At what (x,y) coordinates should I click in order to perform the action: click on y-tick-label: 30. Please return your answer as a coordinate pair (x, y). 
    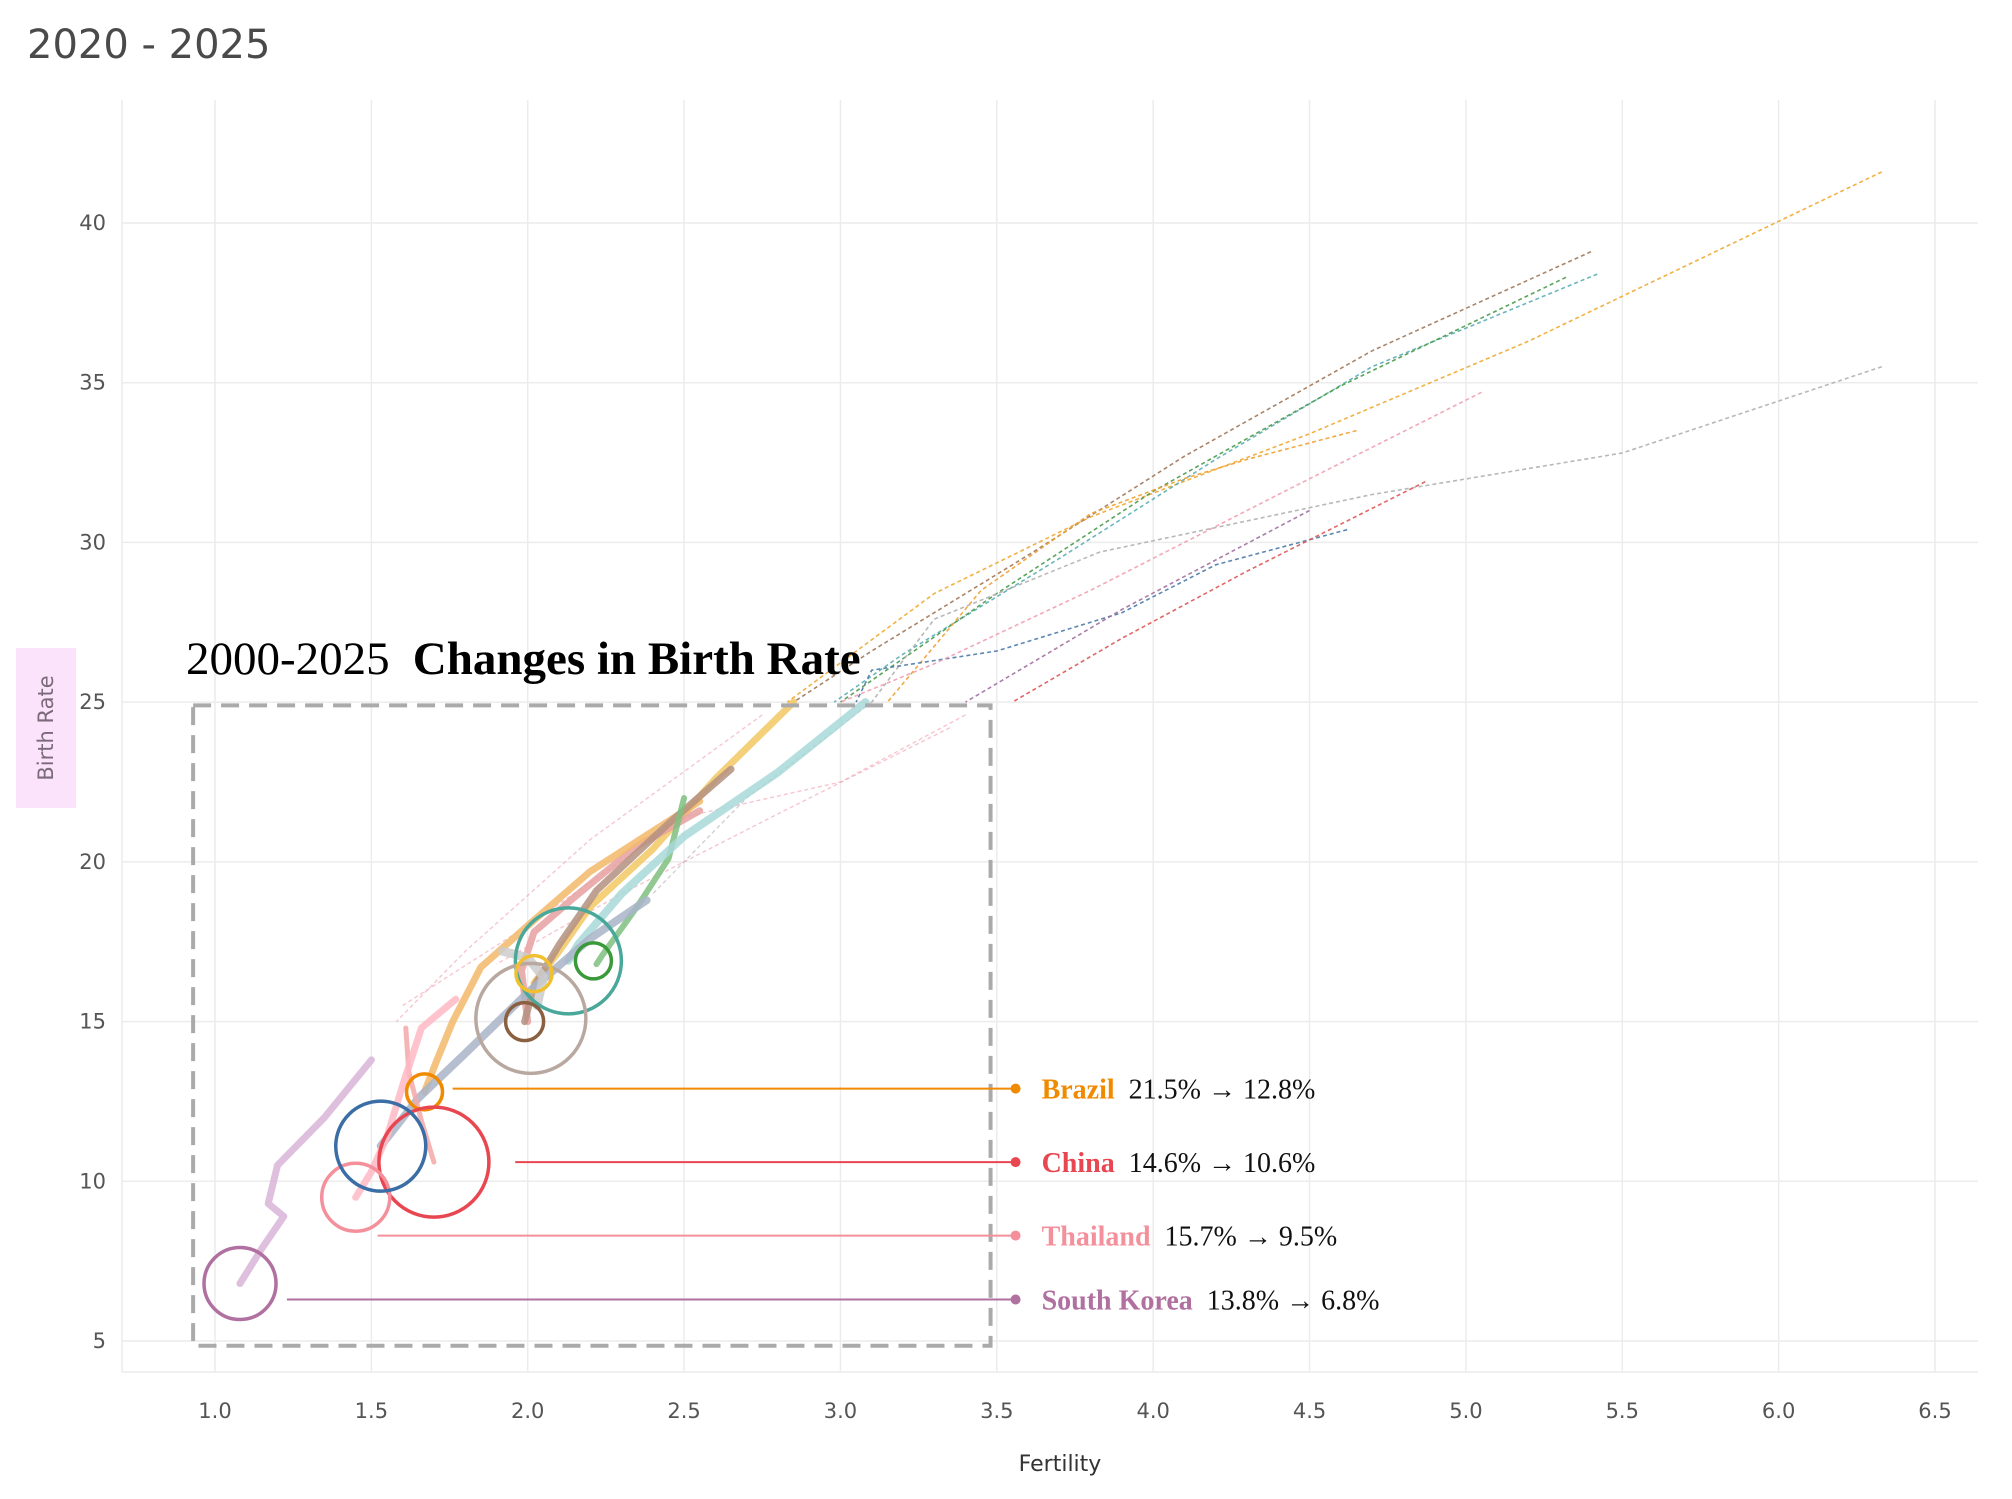
    Looking at the image, I should click on (92, 542).